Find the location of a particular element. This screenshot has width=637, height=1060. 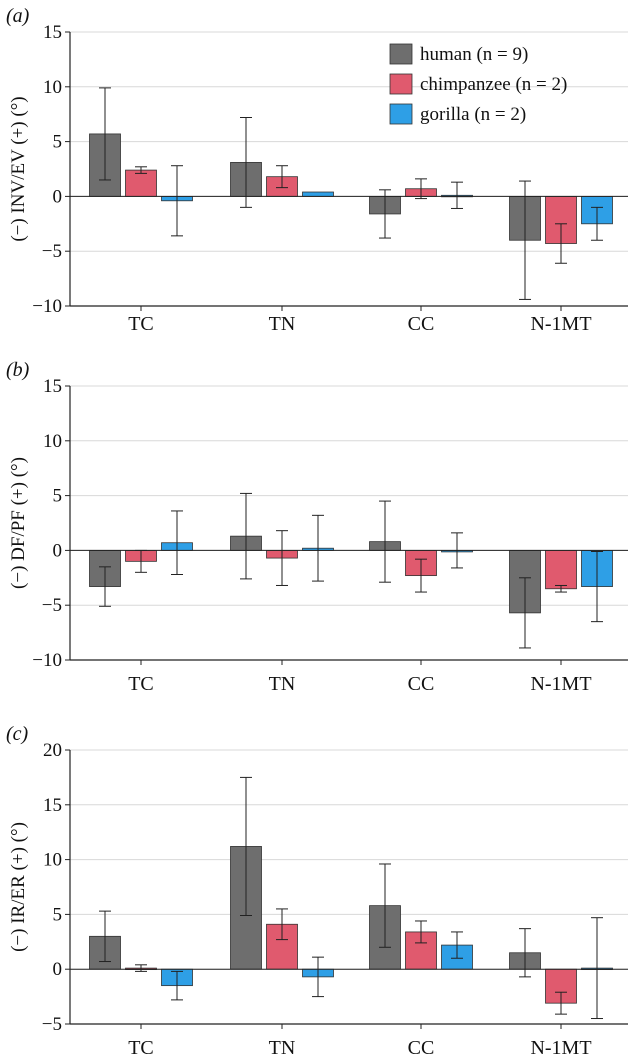

bar-chimpanzee-tc is located at coordinates (141, 183).